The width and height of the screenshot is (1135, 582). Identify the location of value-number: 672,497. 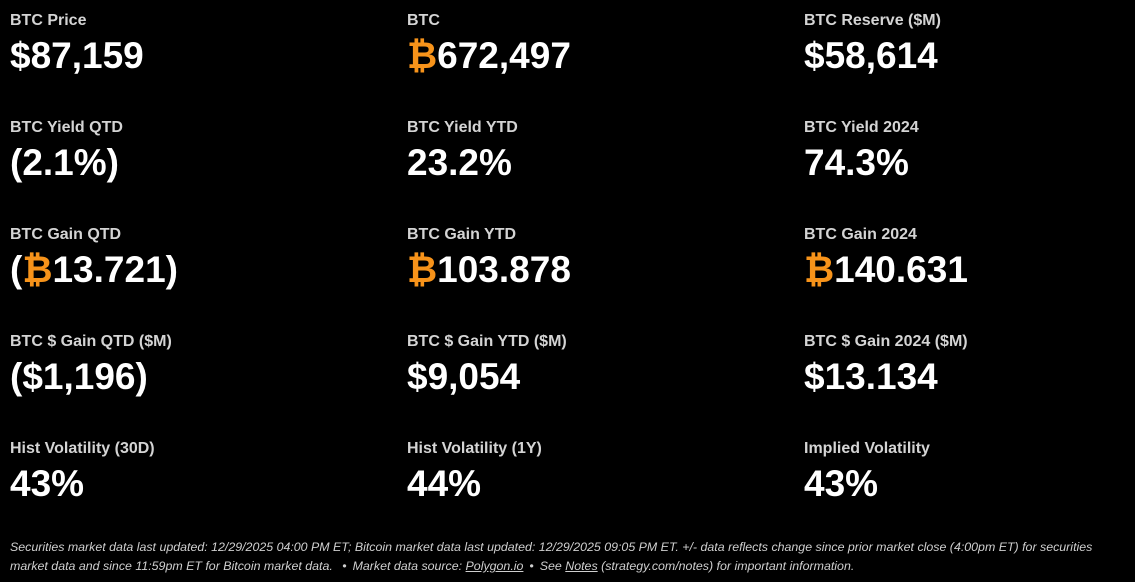
(504, 55).